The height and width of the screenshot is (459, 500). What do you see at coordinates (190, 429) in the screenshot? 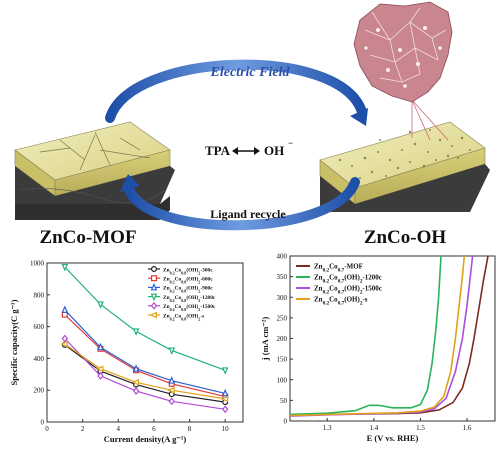
I see `x-tick-label: 8` at bounding box center [190, 429].